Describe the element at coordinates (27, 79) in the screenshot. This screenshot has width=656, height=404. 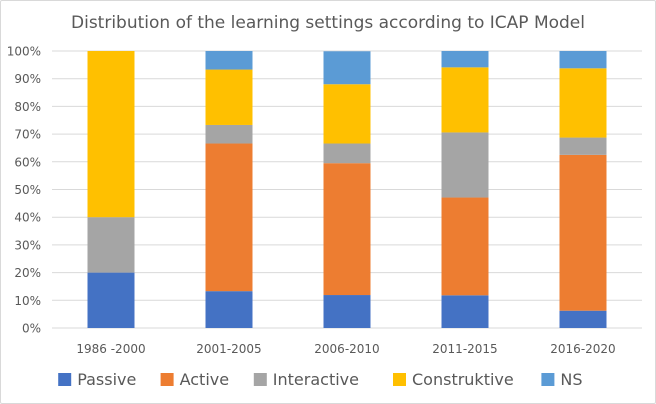
I see `y-tick-label: 90%` at that location.